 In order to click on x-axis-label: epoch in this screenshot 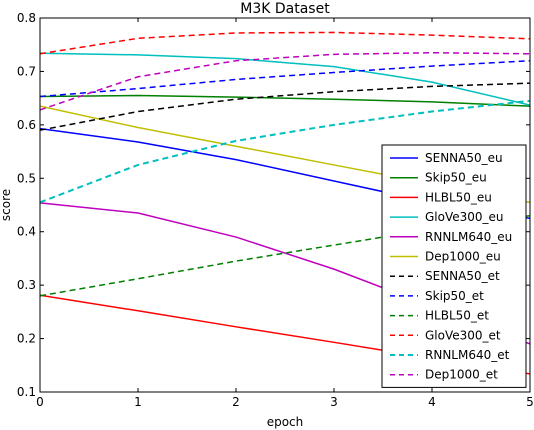, I will do `click(285, 422)`.